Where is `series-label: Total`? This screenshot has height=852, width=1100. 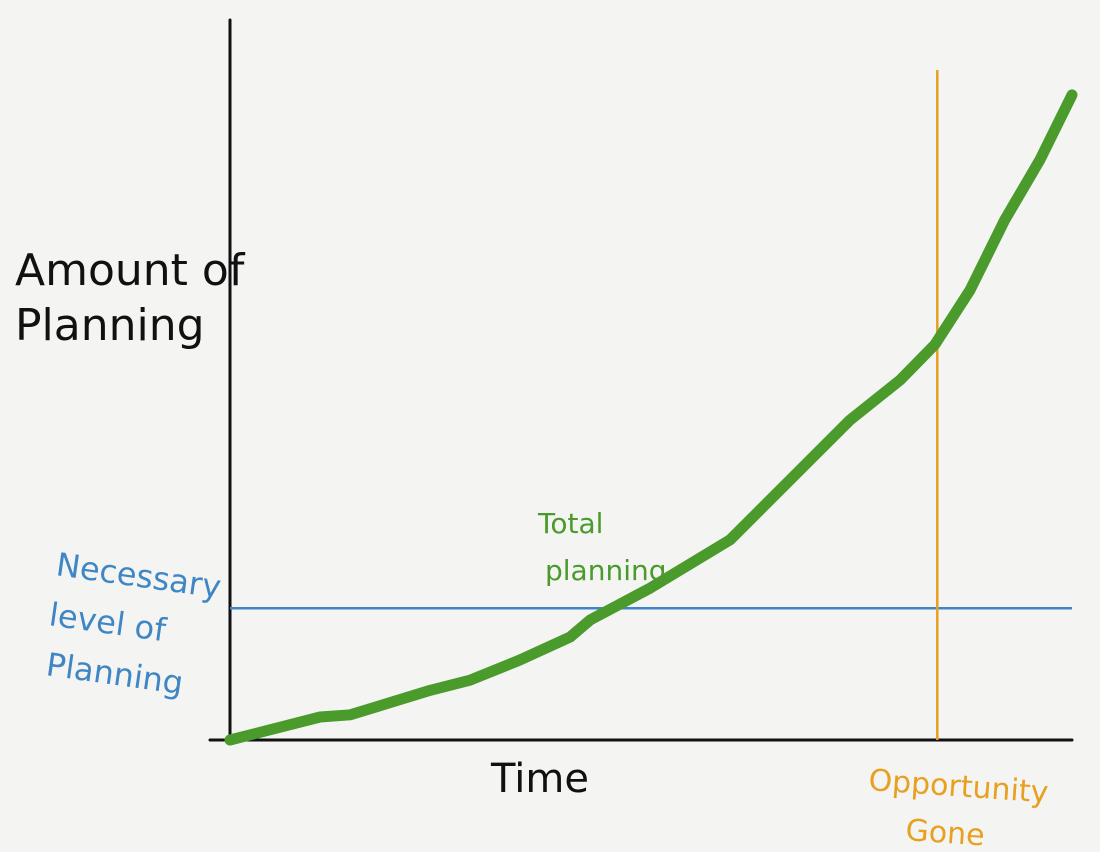
series-label: Total is located at coordinates (570, 523).